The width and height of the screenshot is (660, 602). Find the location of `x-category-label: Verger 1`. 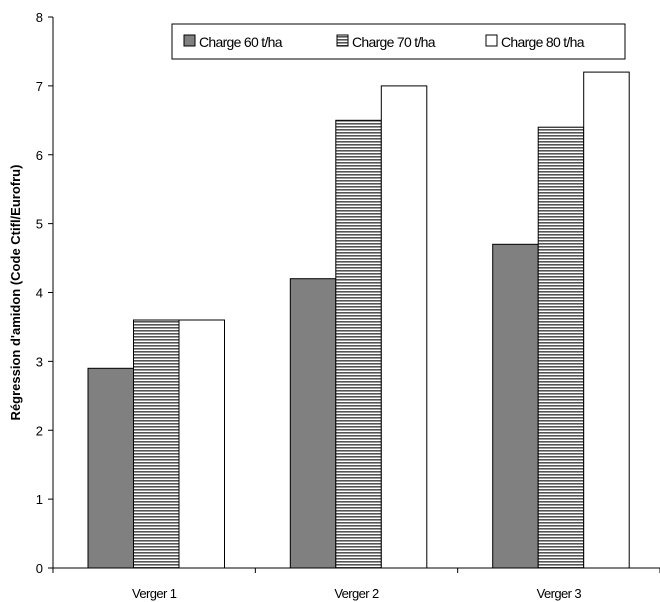

x-category-label: Verger 1 is located at coordinates (154, 593).